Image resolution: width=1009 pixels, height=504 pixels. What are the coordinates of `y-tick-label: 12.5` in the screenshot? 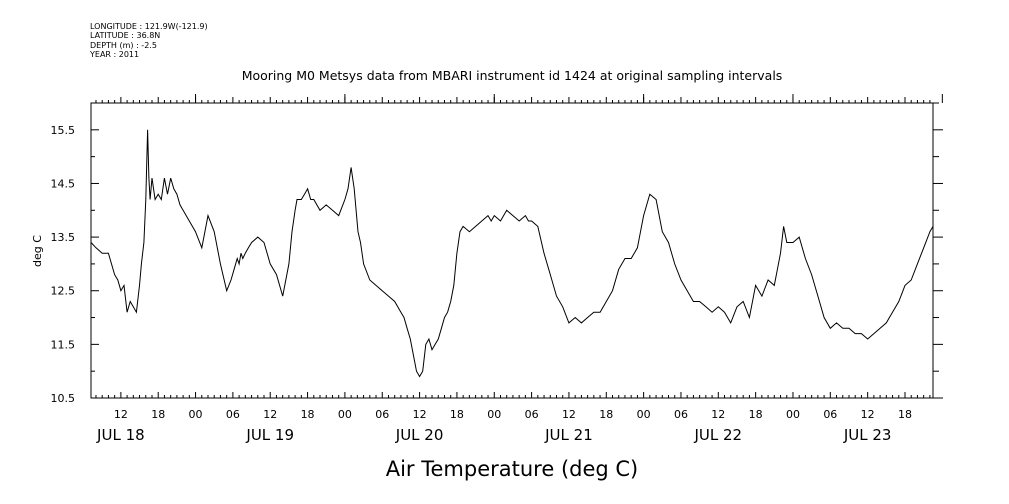 It's located at (63, 291).